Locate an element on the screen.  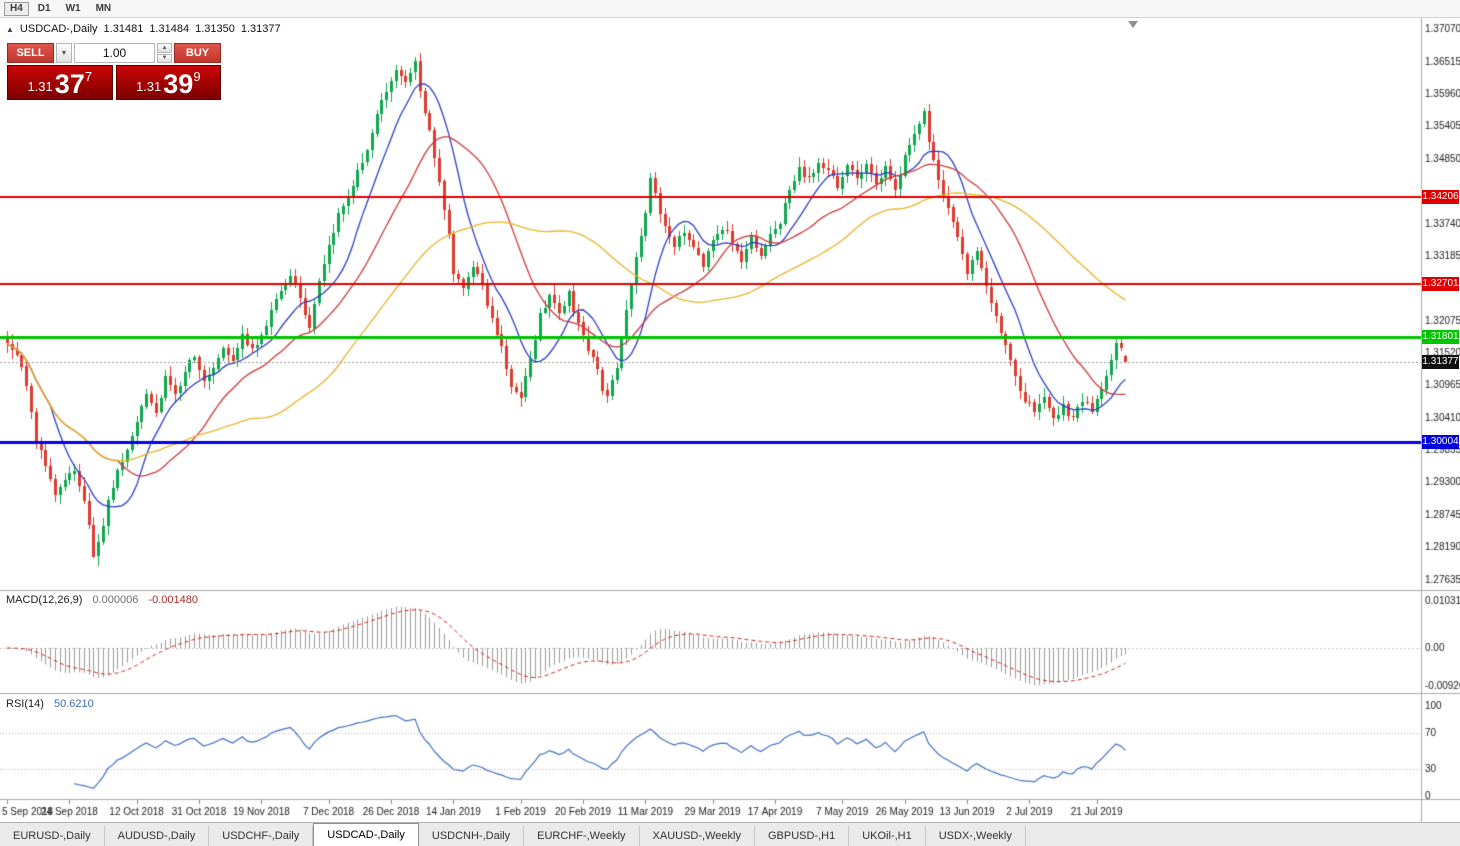
volume-spinner: ▲ ▼ is located at coordinates (164, 53).